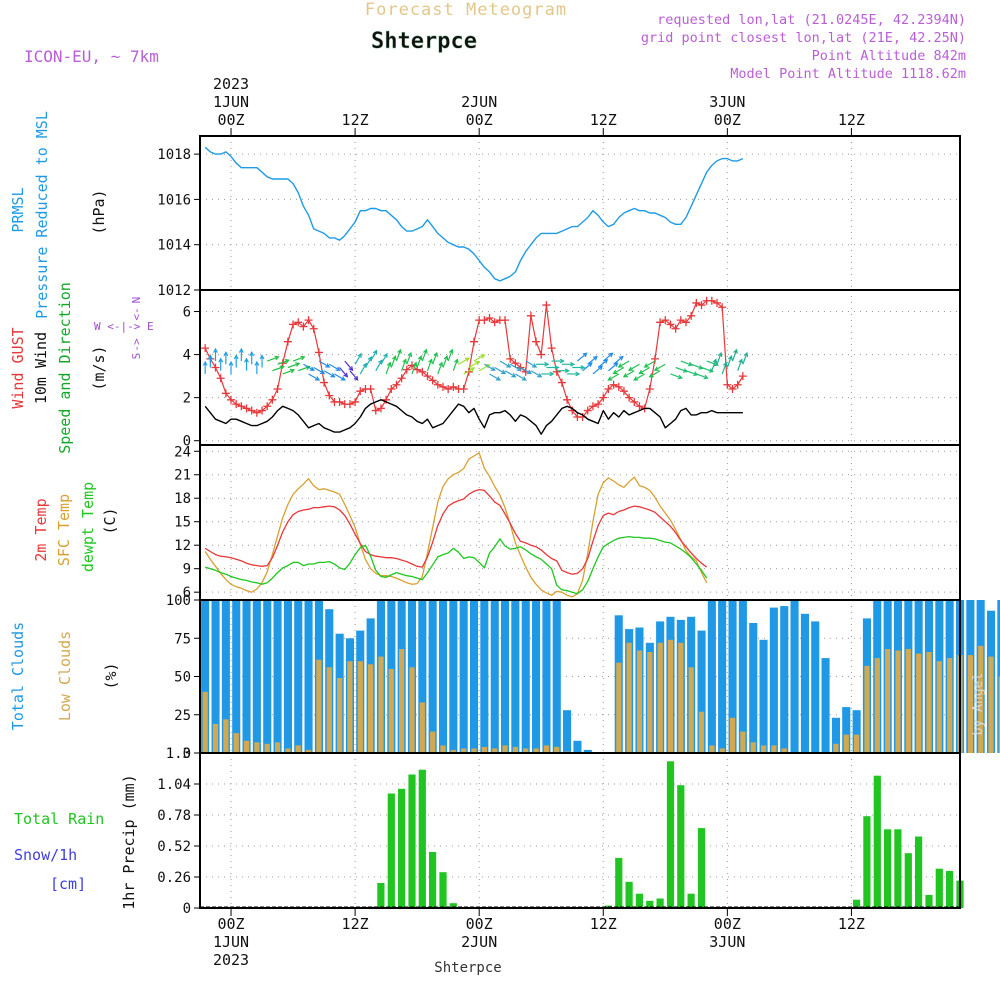  What do you see at coordinates (583, 677) in the screenshot?
I see `clouds-panel: 0 25 50 75 100` at bounding box center [583, 677].